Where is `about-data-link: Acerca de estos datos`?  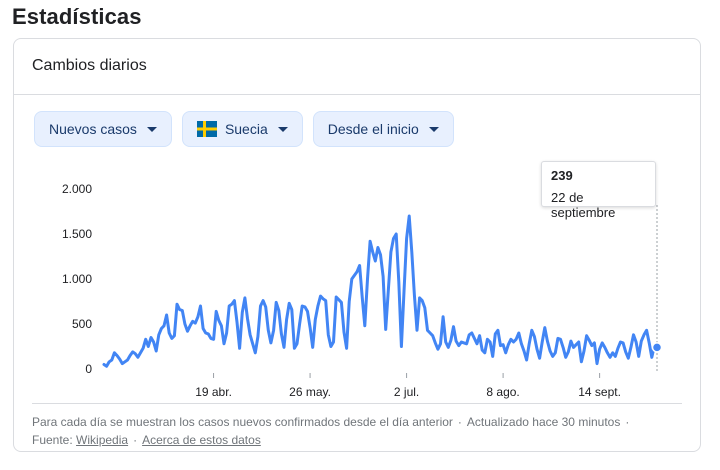 about-data-link: Acerca de estos datos is located at coordinates (201, 440).